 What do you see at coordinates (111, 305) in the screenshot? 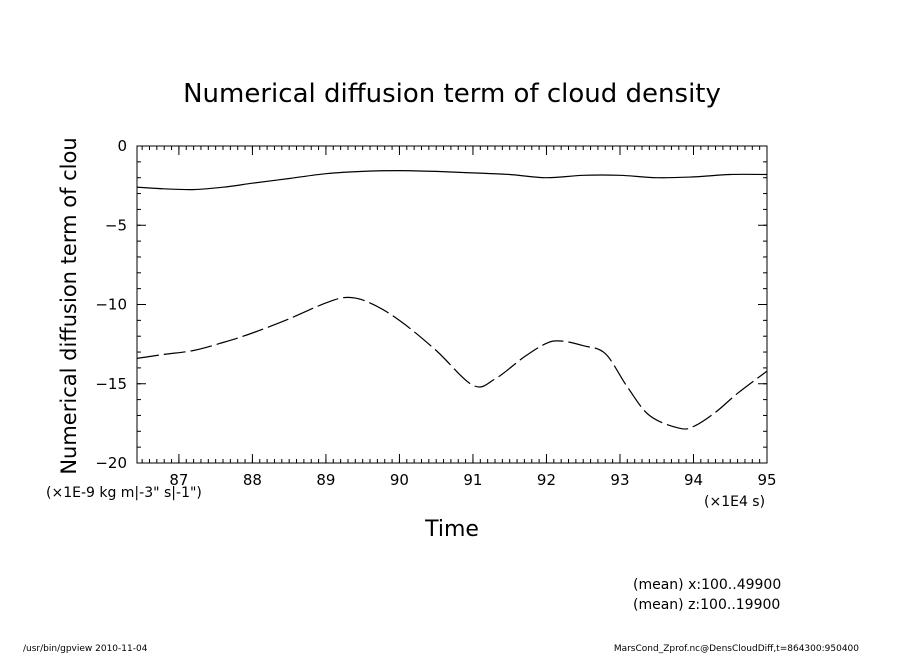
I see `y-tick-label: −10` at bounding box center [111, 305].